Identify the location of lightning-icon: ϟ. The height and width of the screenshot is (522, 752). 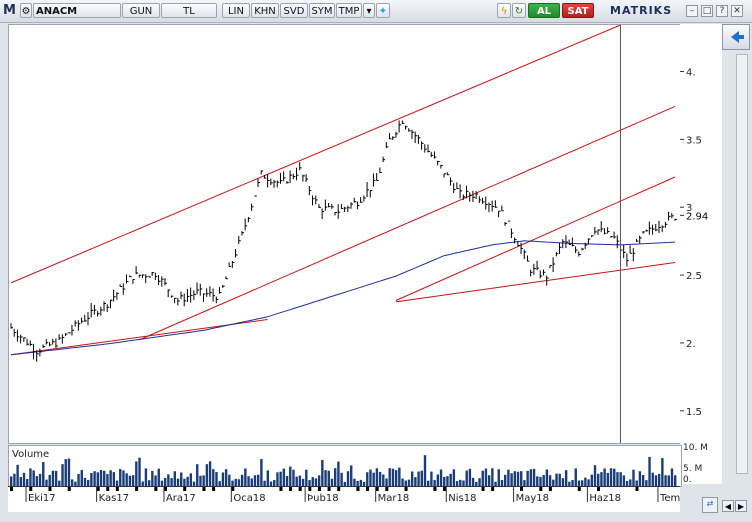
(504, 10).